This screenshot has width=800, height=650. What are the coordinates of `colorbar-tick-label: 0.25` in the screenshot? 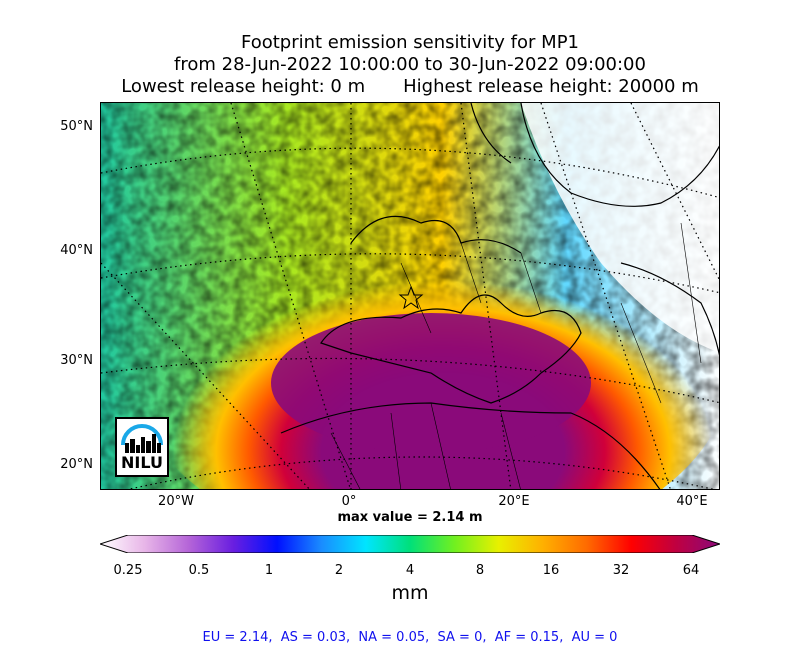 It's located at (128, 570).